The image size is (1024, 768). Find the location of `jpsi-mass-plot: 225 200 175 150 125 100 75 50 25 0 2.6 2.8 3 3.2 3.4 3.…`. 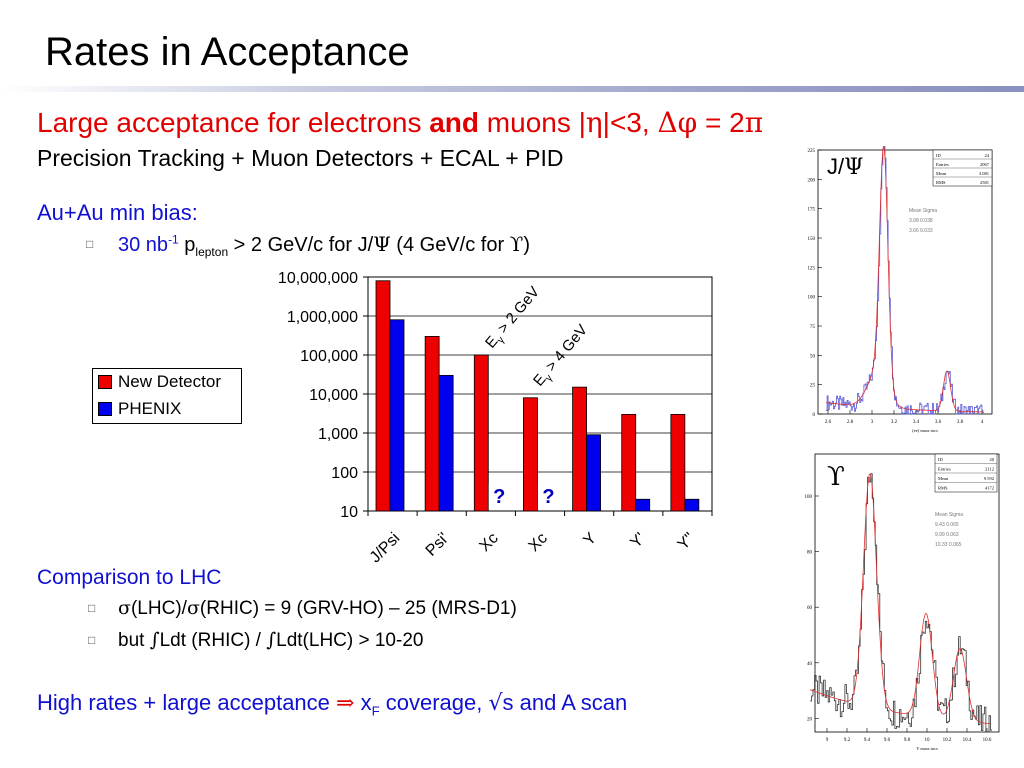

jpsi-mass-plot: 225 200 175 150 125 100 75 50 25 0 2.6 2.8 3 3.2 3.4 3.… is located at coordinates (898, 291).